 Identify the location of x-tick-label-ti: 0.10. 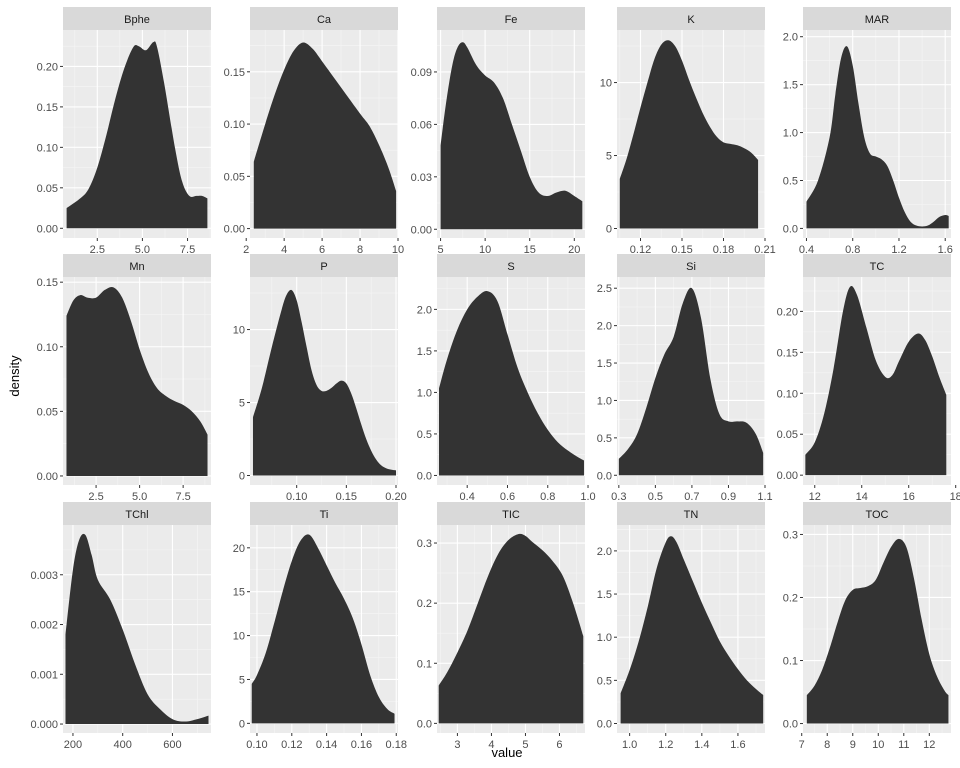
(256, 745).